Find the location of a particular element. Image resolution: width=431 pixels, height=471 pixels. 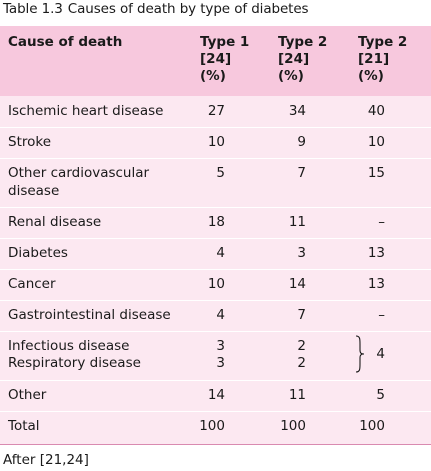

header-type2-24: Type 2 [24] (%) is located at coordinates (302, 59).